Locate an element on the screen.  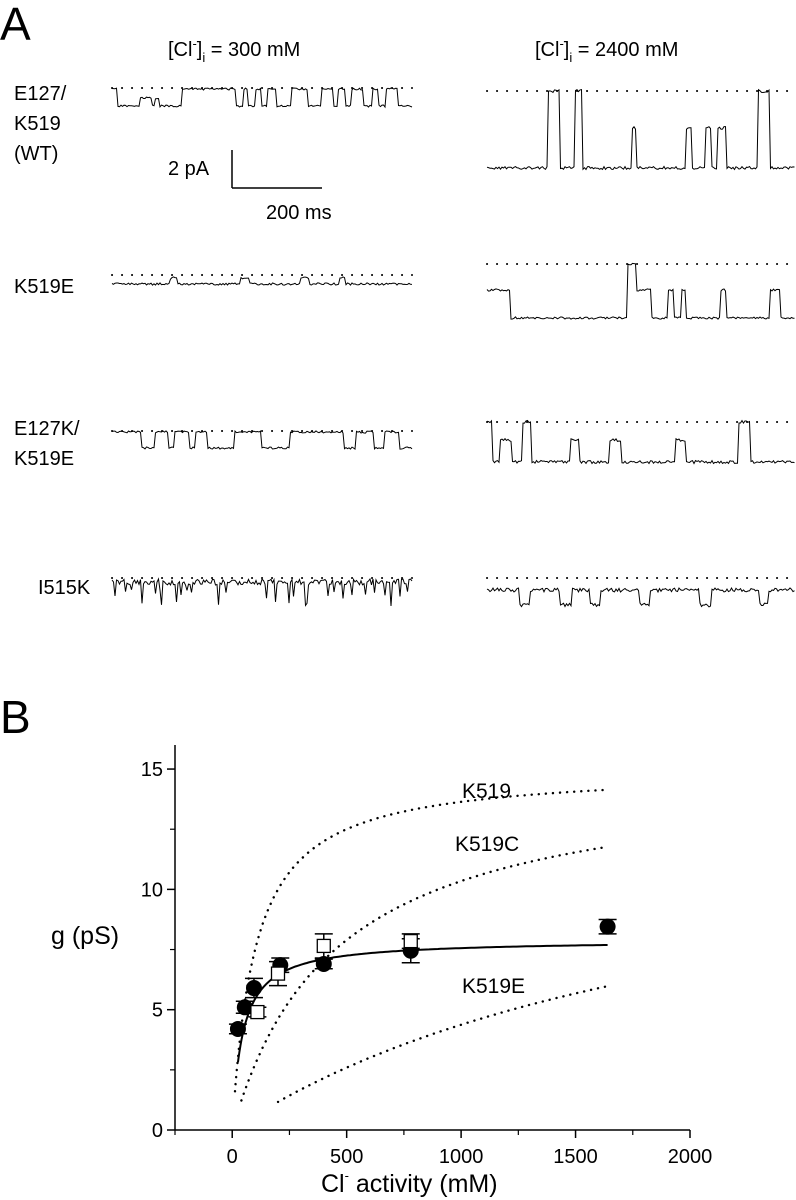
row-label-i515k: I515K is located at coordinates (64, 588).